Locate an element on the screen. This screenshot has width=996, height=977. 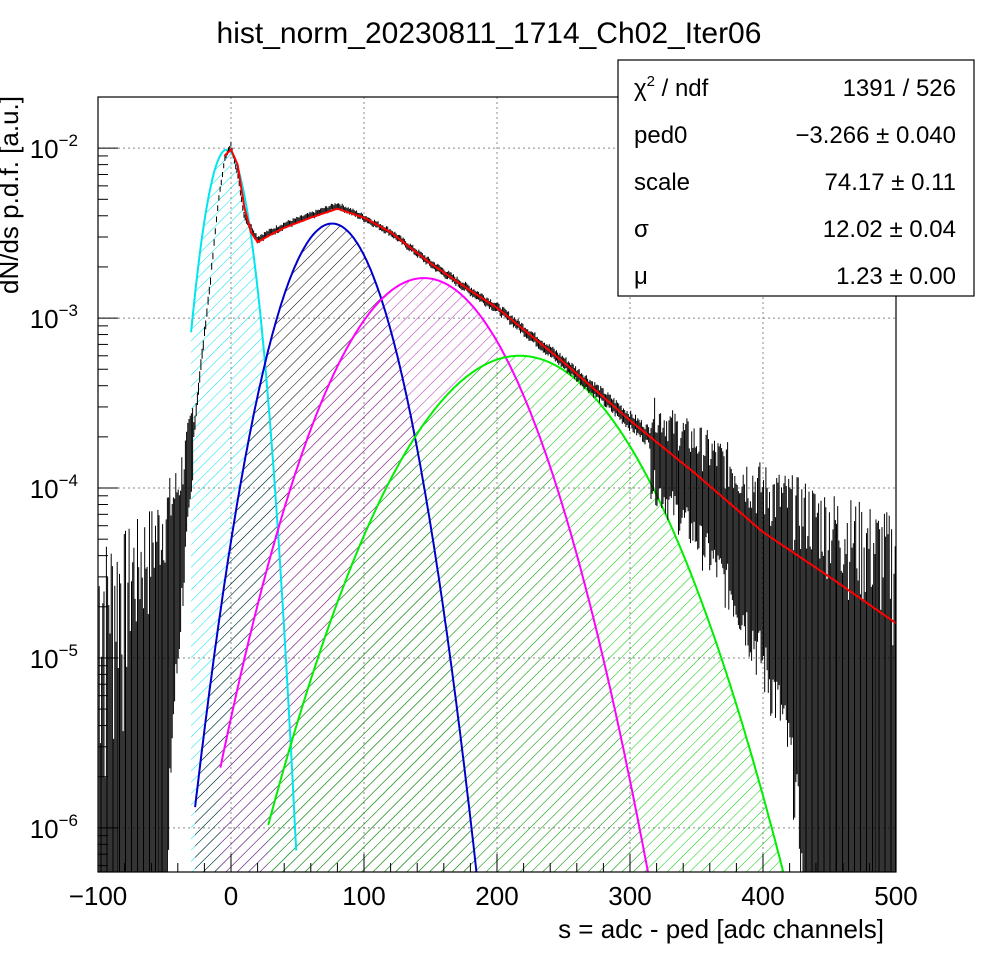
chart-title: hist_norm_20230811_1714_Ch02_Iter06 is located at coordinates (489, 33).